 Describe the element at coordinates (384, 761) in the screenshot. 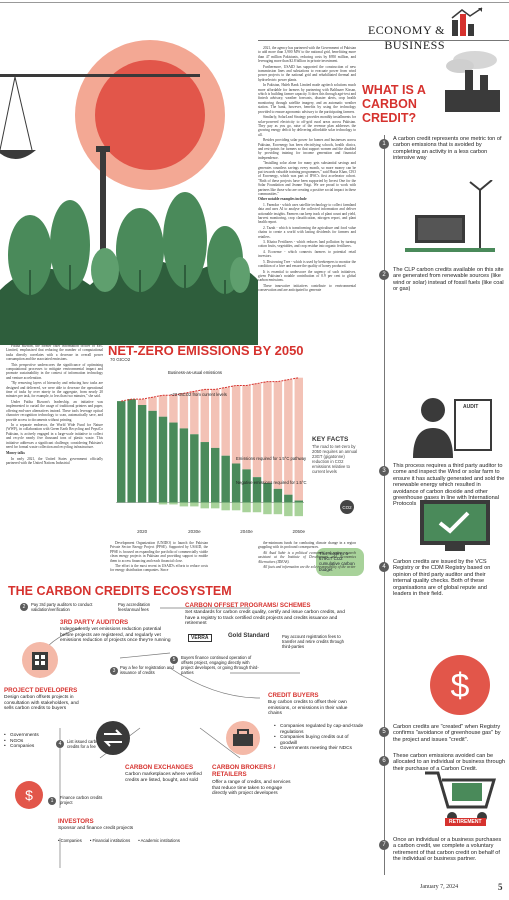

I see `sidebar-step-number: 6` at that location.